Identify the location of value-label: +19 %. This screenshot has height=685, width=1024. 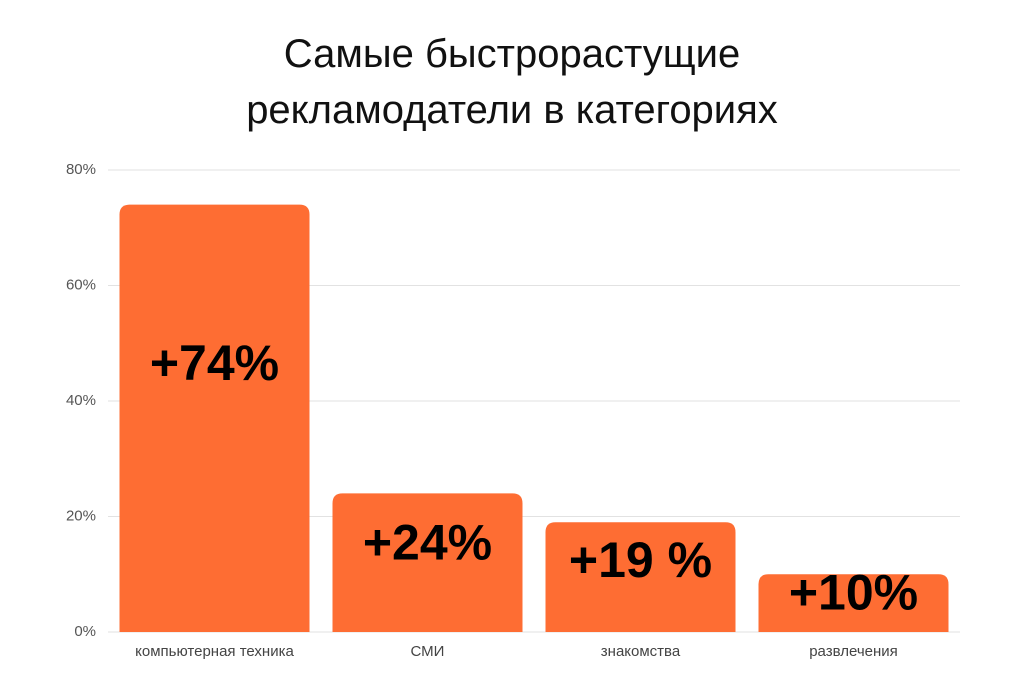
(640, 560).